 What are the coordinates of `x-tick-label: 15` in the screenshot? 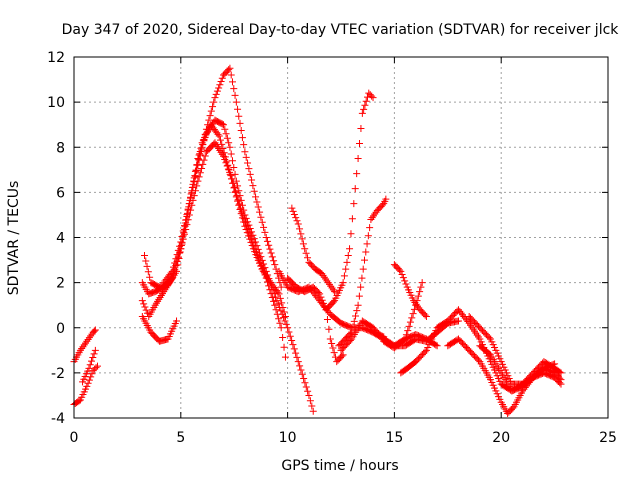 It's located at (394, 438).